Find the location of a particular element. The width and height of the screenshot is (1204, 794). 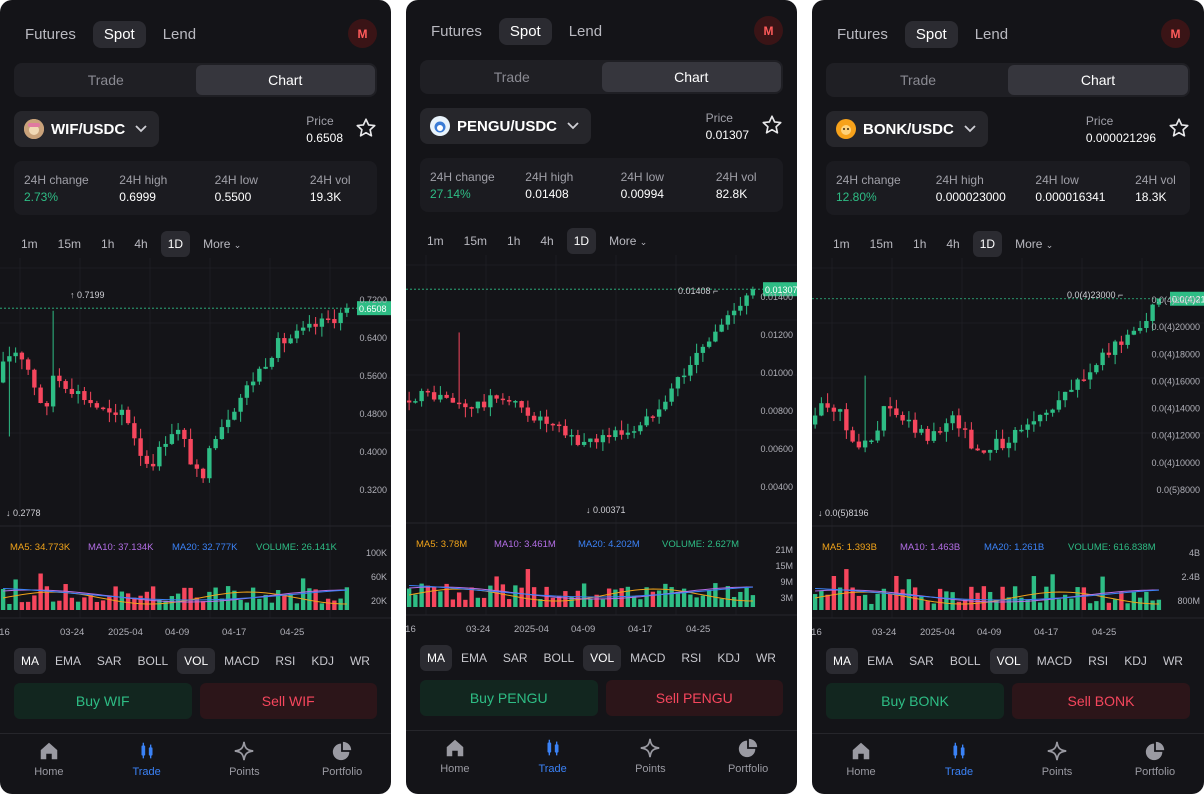

sell-button: Sell BONK is located at coordinates (1101, 701).